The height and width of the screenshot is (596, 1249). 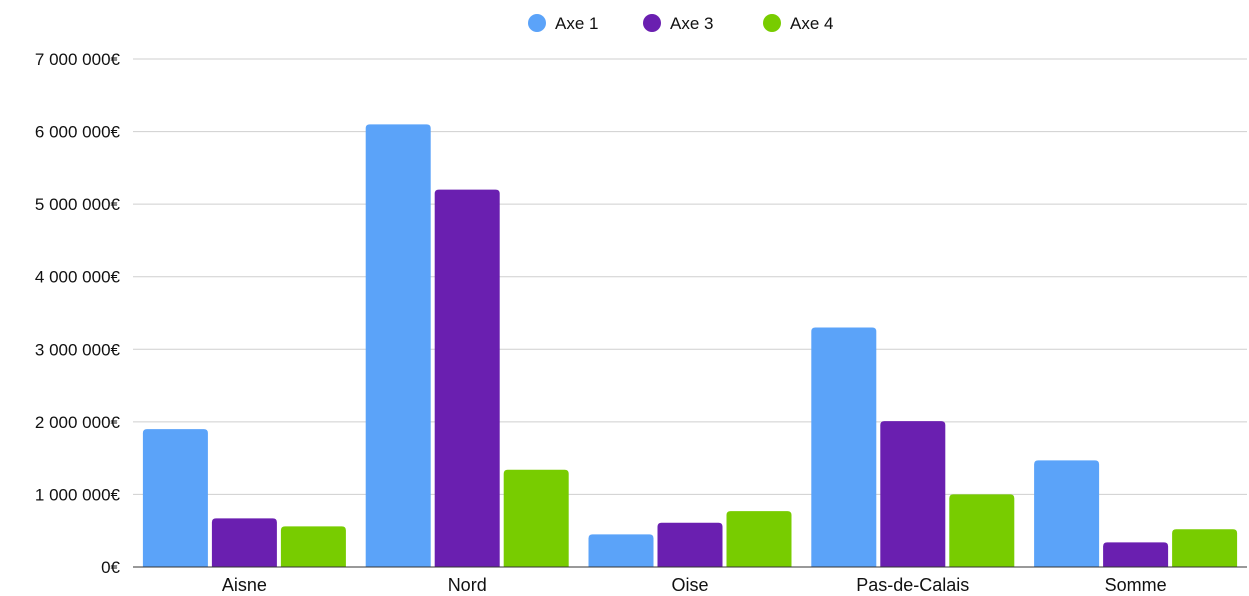 I want to click on y-tick-label: 0€, so click(x=110, y=567).